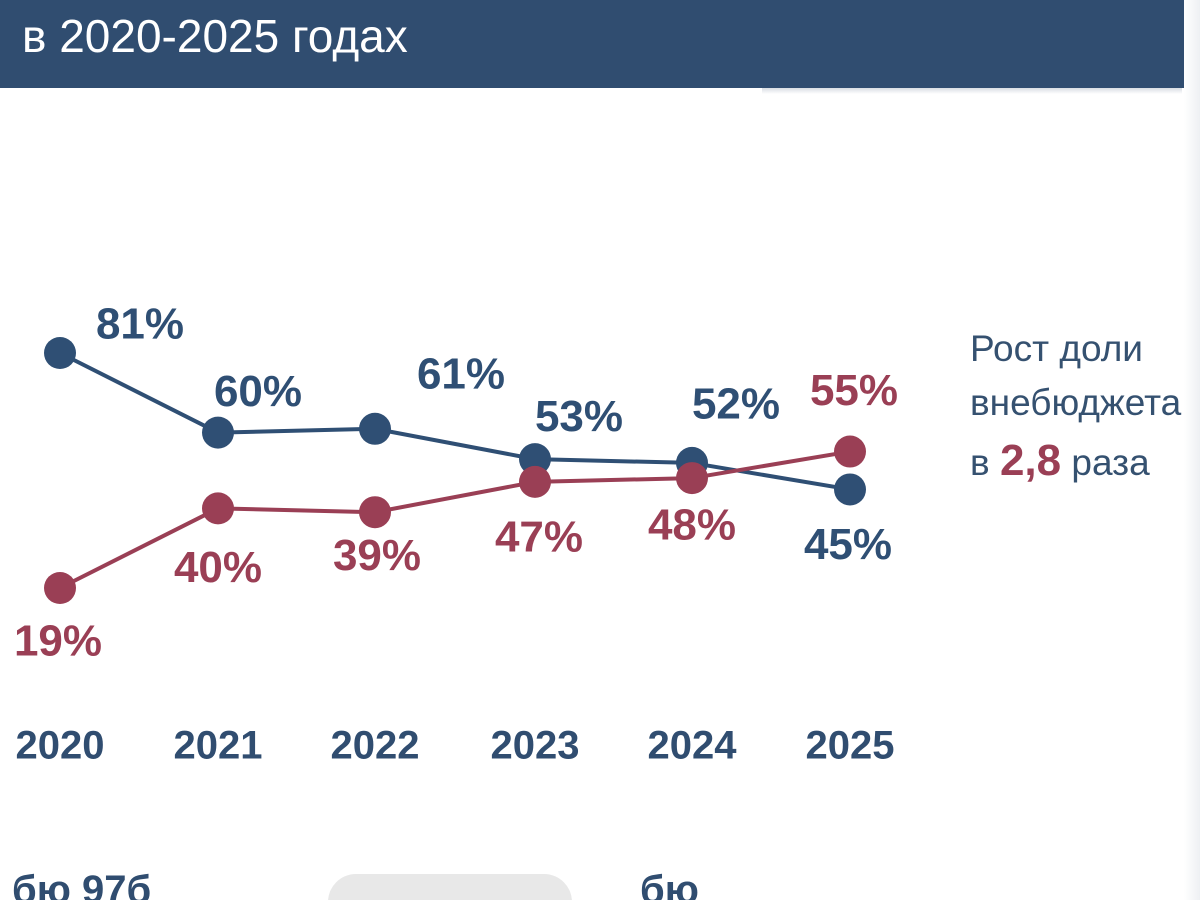 This screenshot has height=900, width=1200. Describe the element at coordinates (450, 887) in the screenshot. I see `legend-toggle` at that location.